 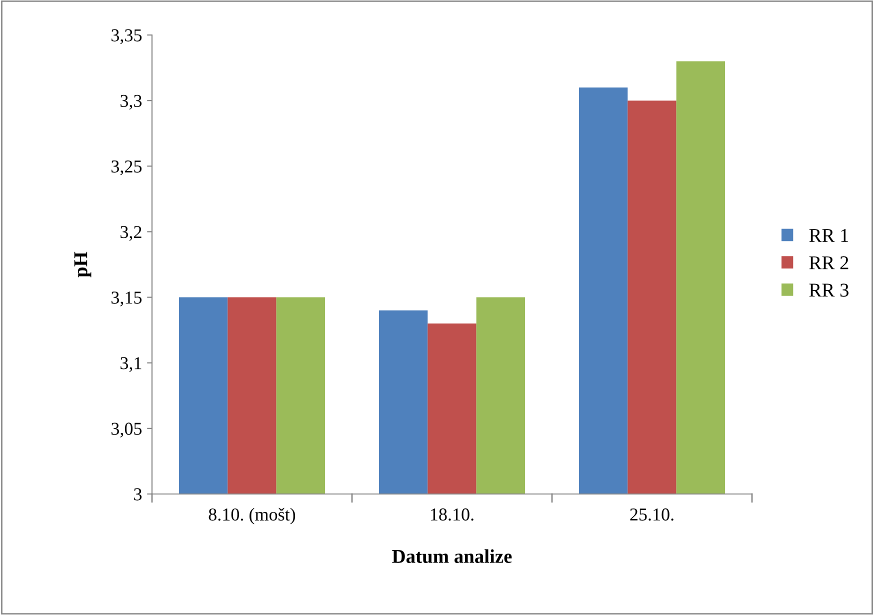 What do you see at coordinates (828, 290) in the screenshot?
I see `legend-label: RR 3` at bounding box center [828, 290].